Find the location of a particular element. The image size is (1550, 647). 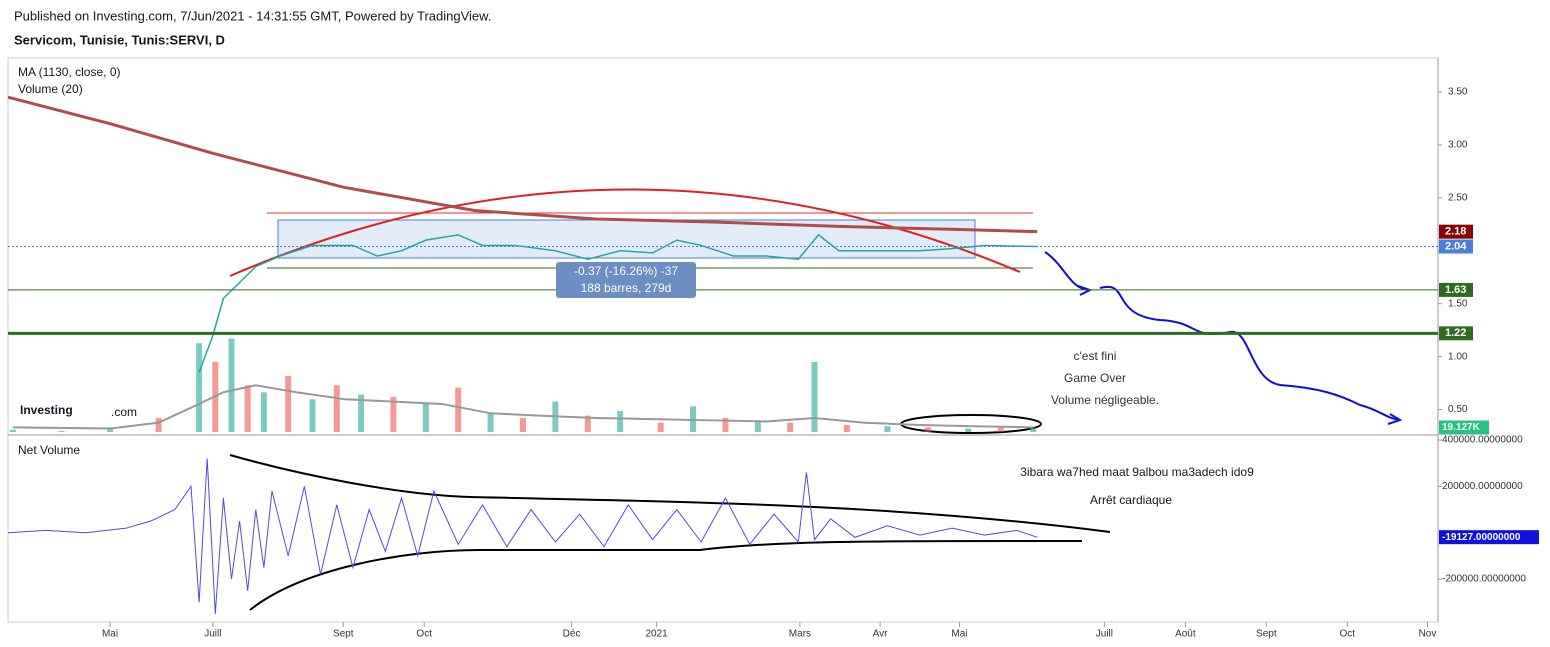

net-volume-lower-trend is located at coordinates (666, 575).